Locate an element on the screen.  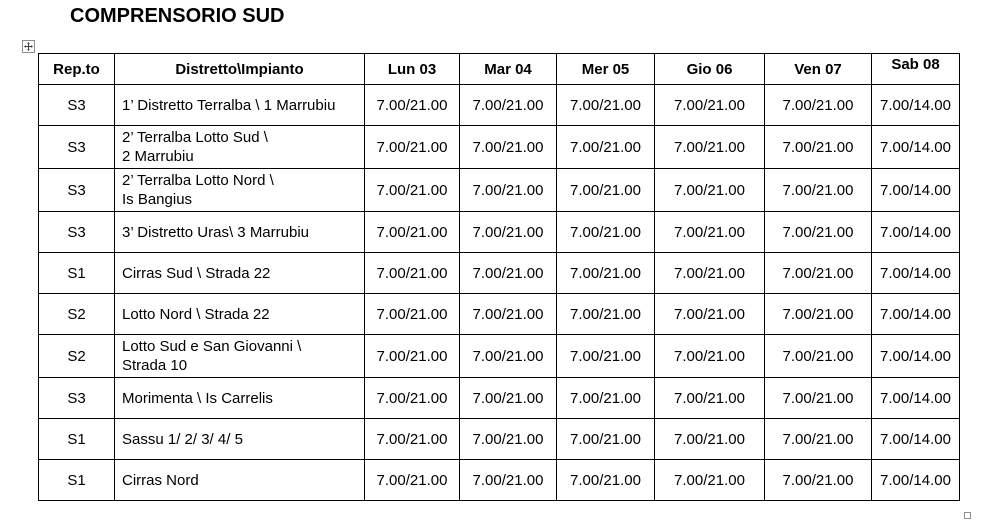
table-resize-handle is located at coordinates (967, 515).